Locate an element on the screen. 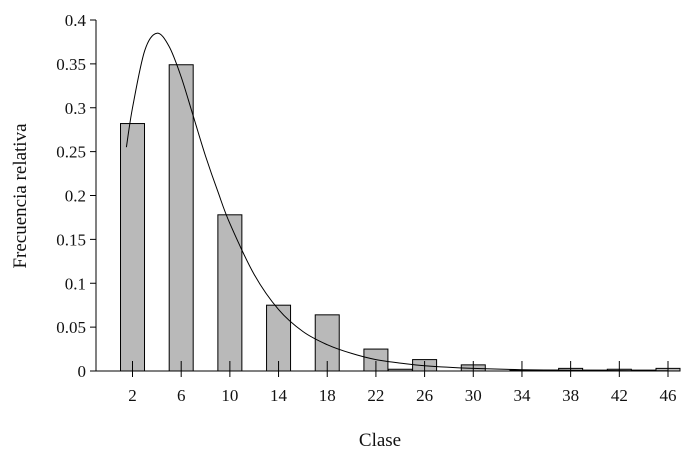 Image resolution: width=686 pixels, height=449 pixels. x-tick-label: 6 is located at coordinates (181, 395).